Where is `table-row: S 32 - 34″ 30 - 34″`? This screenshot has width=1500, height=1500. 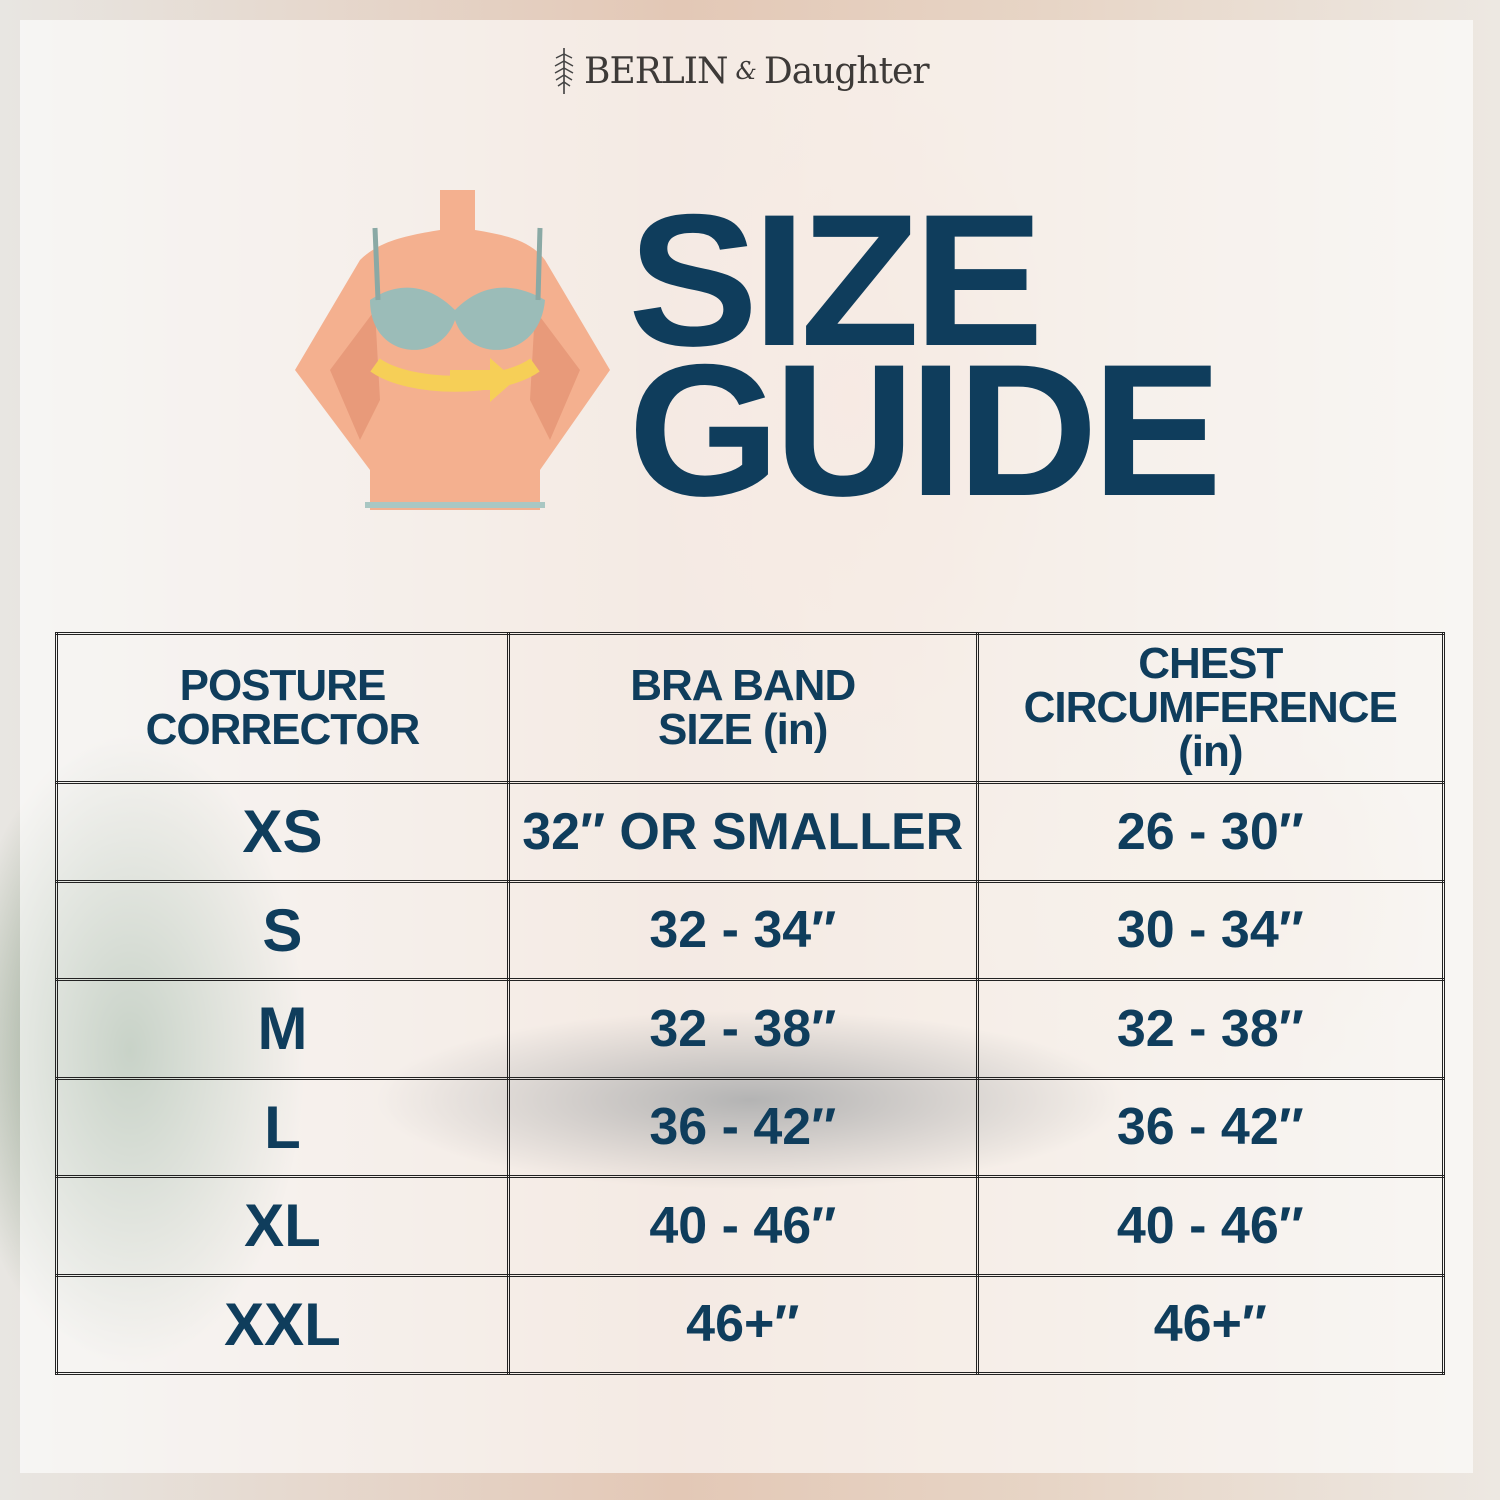 table-row: S 32 - 34″ 30 - 34″ is located at coordinates (750, 930).